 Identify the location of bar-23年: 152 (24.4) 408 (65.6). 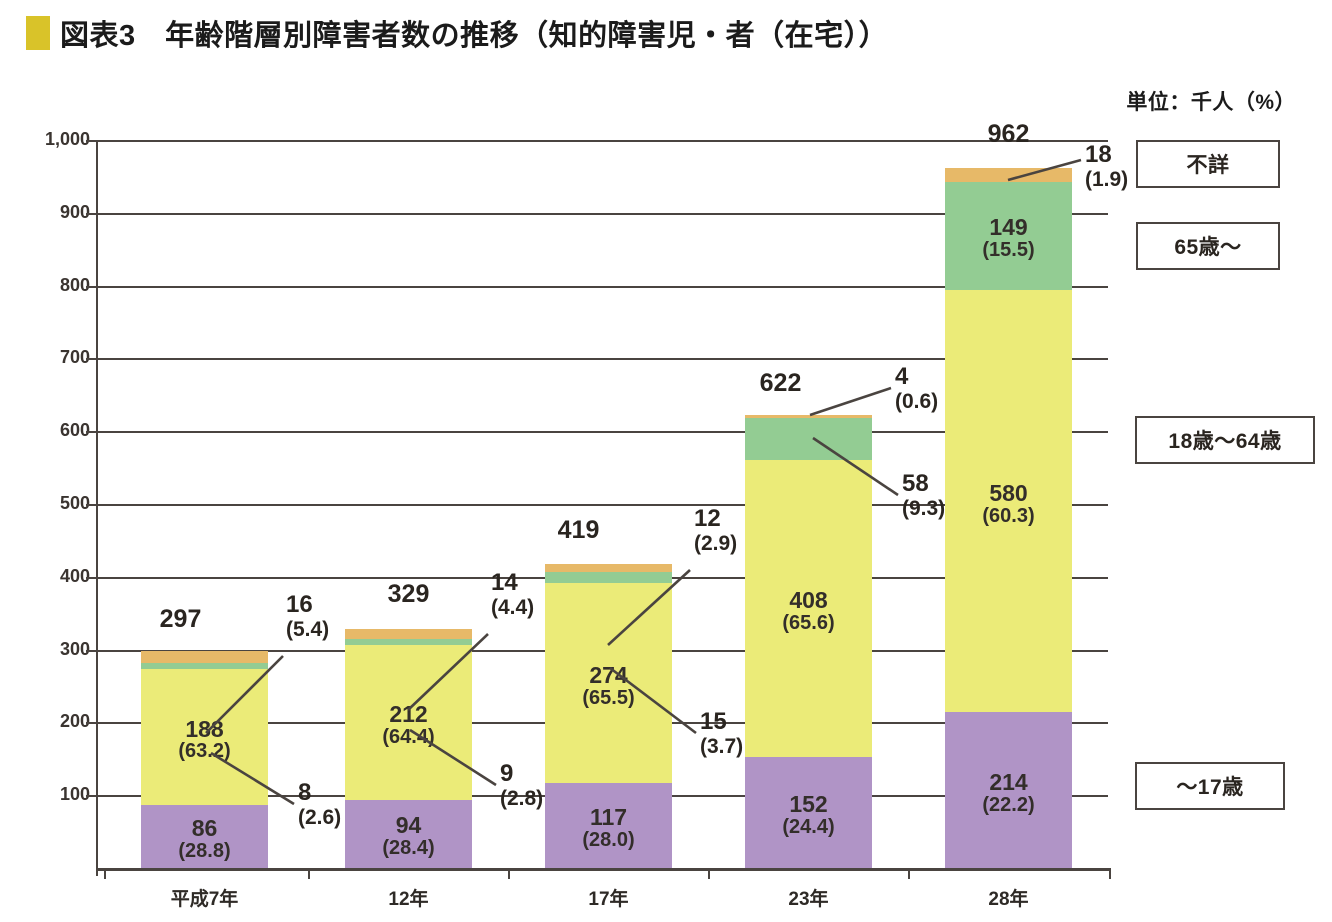
(808, 504).